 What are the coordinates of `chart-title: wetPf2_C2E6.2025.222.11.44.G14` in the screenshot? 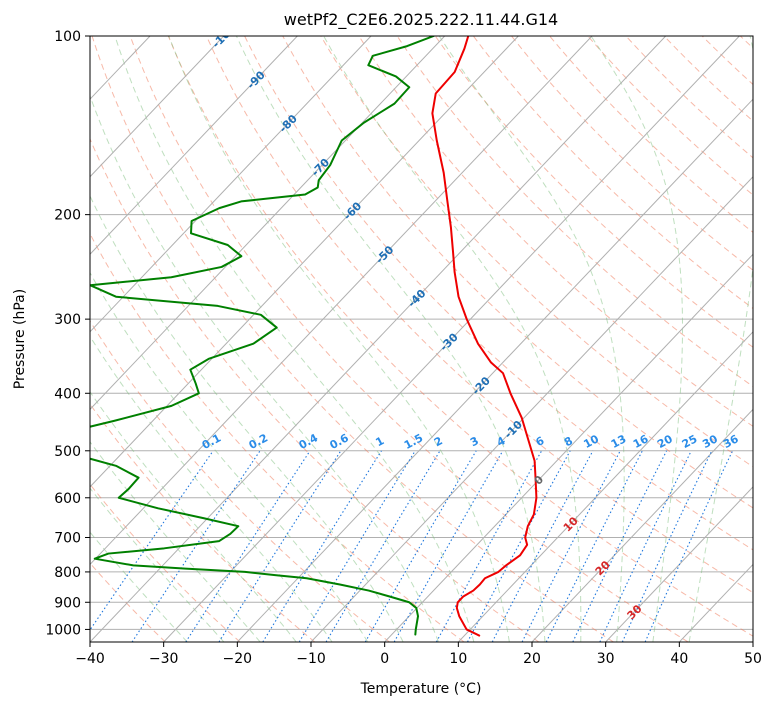 It's located at (421, 20).